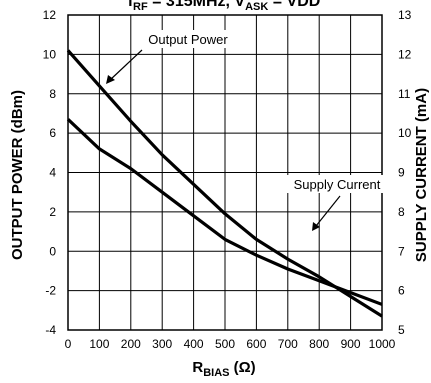 The width and height of the screenshot is (431, 383). What do you see at coordinates (162, 344) in the screenshot?
I see `x-tick-label-3: 300` at bounding box center [162, 344].